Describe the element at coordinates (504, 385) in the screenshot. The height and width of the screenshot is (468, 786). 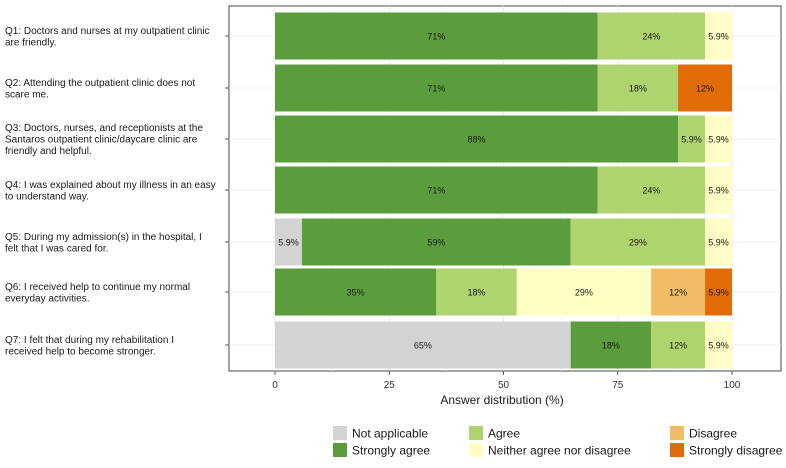
I see `x-tick-label: 50` at that location.